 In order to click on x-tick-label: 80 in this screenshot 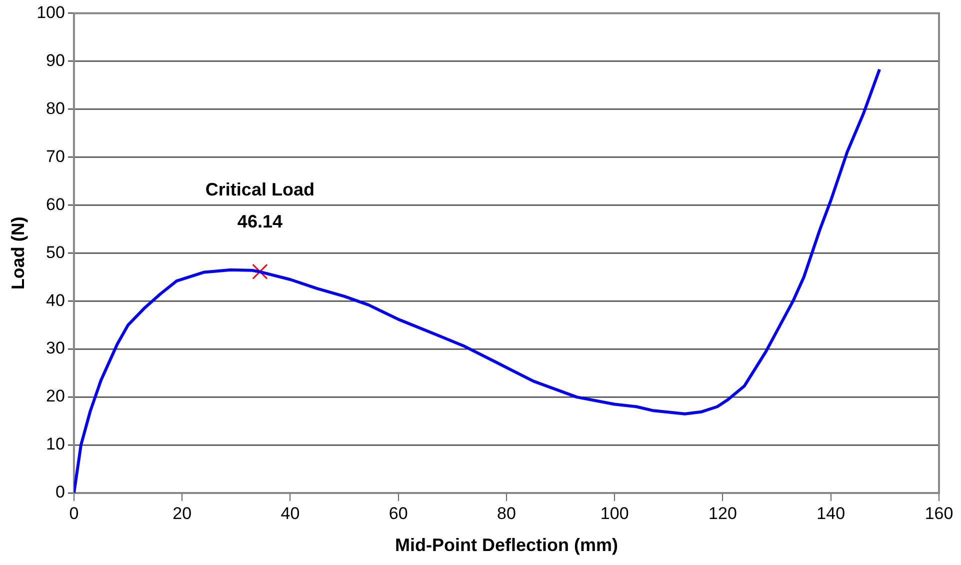, I will do `click(506, 513)`.